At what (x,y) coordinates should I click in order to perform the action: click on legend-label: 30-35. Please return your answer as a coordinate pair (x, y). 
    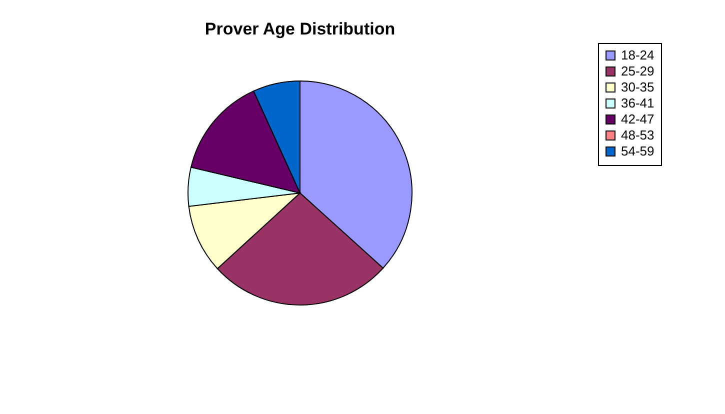
    Looking at the image, I should click on (637, 87).